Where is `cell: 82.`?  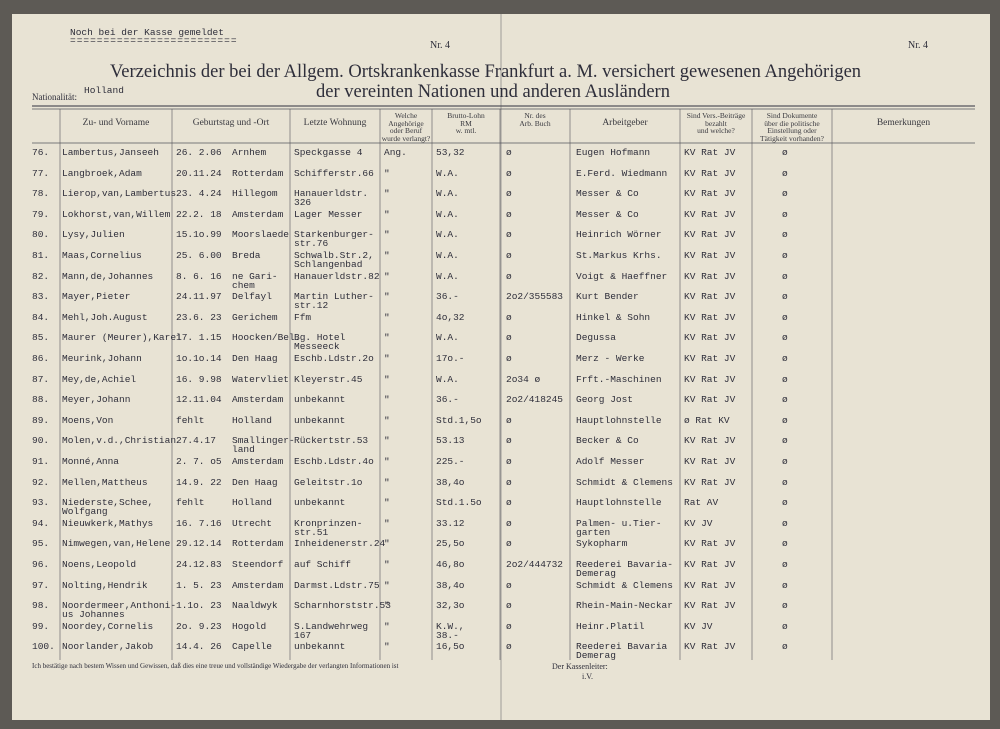 cell: 82. is located at coordinates (41, 276).